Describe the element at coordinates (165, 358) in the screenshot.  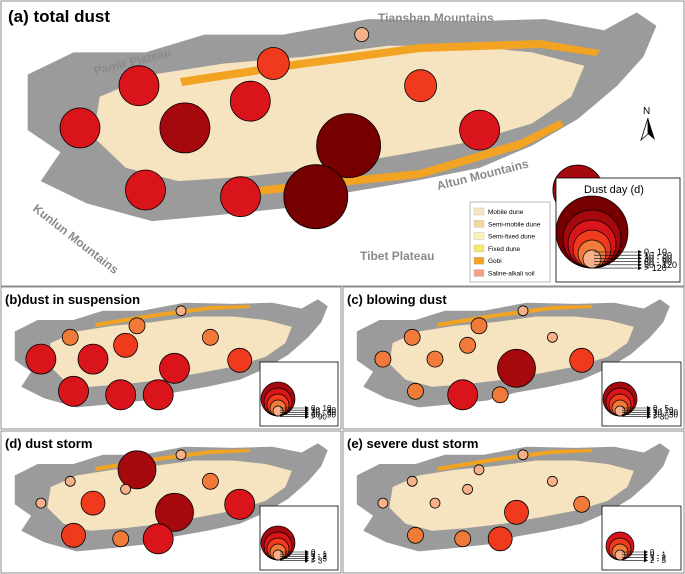
I see `panel-b-stations` at that location.